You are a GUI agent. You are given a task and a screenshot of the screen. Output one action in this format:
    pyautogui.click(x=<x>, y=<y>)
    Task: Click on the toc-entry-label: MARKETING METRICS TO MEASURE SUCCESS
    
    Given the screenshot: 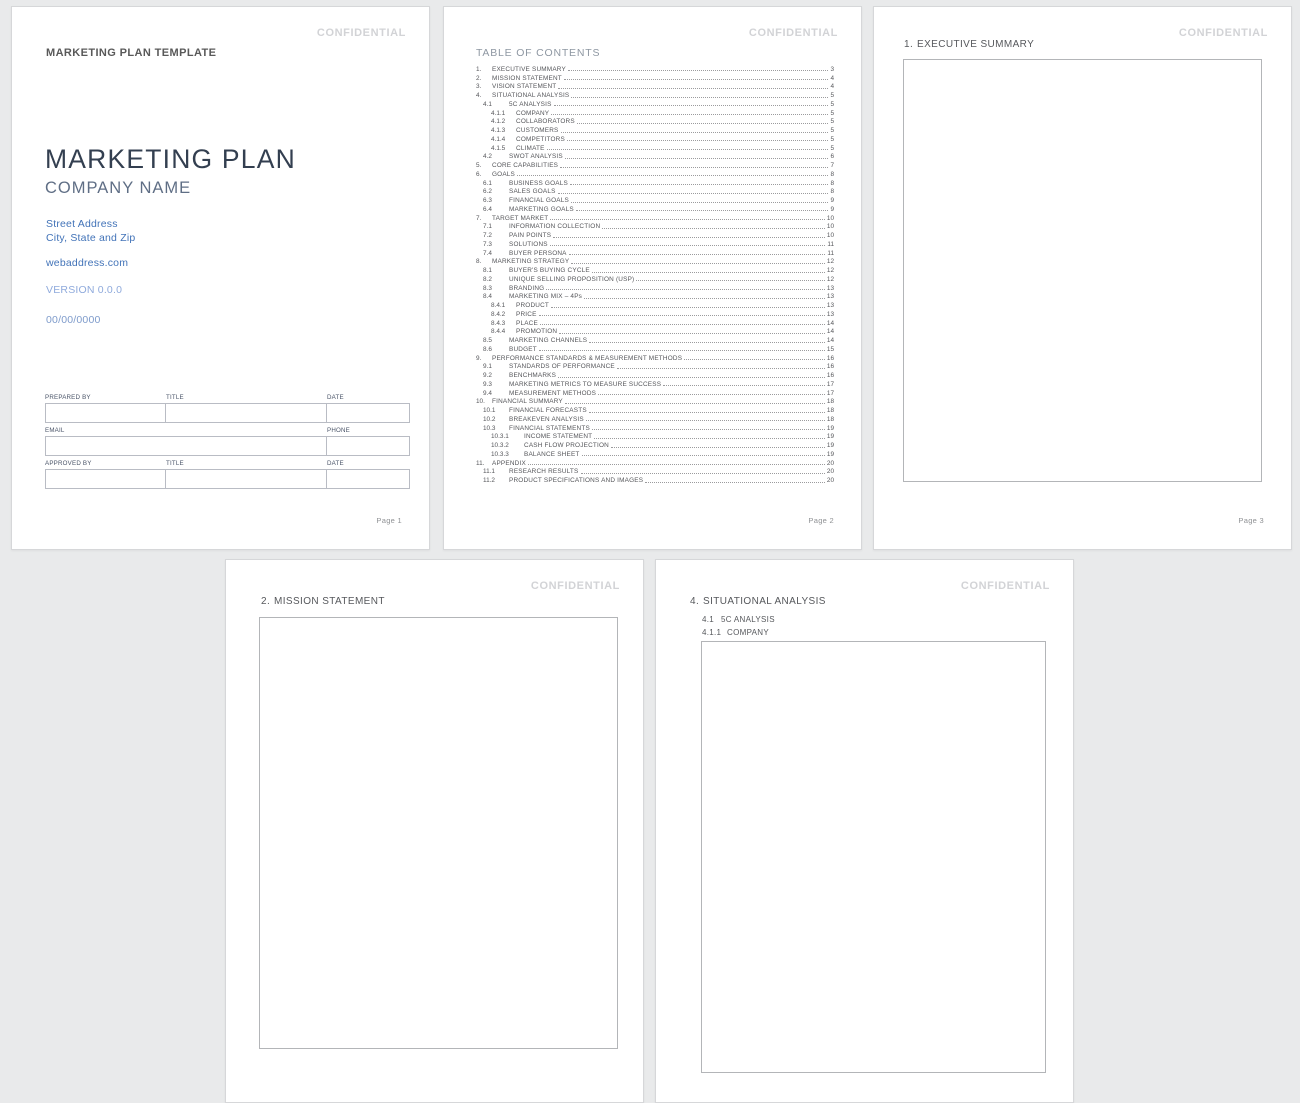 What is the action you would take?
    pyautogui.click(x=585, y=384)
    